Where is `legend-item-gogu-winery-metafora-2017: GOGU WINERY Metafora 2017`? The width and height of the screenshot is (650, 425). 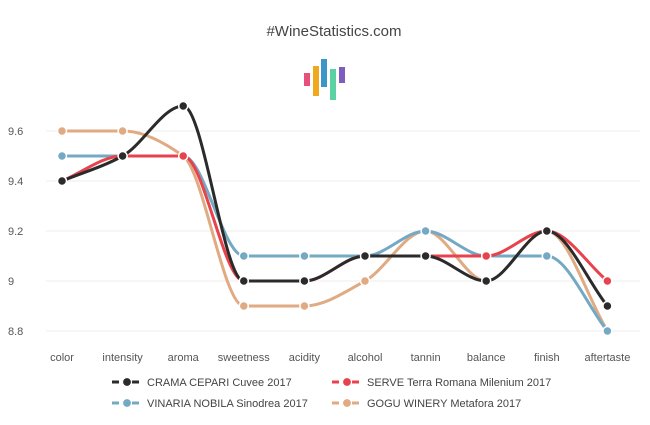 legend-item-gogu-winery-metafora-2017: GOGU WINERY Metafora 2017 is located at coordinates (426, 403).